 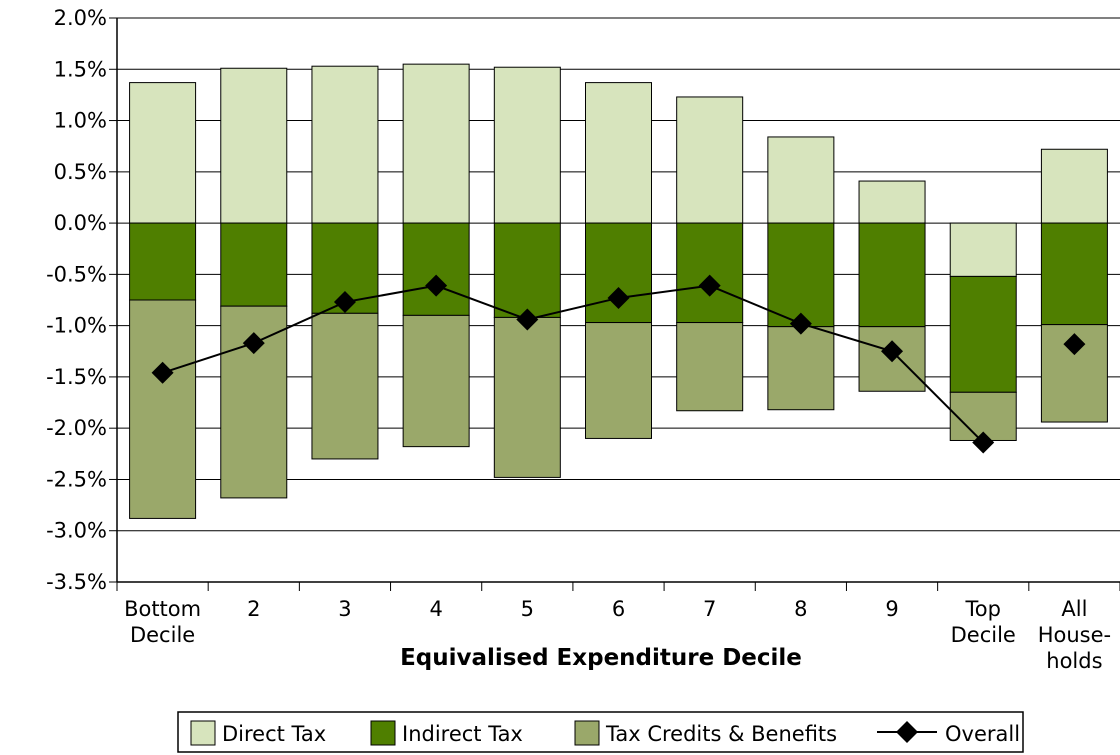 What do you see at coordinates (80, 69) in the screenshot?
I see `y-tick-label: 1.5%` at bounding box center [80, 69].